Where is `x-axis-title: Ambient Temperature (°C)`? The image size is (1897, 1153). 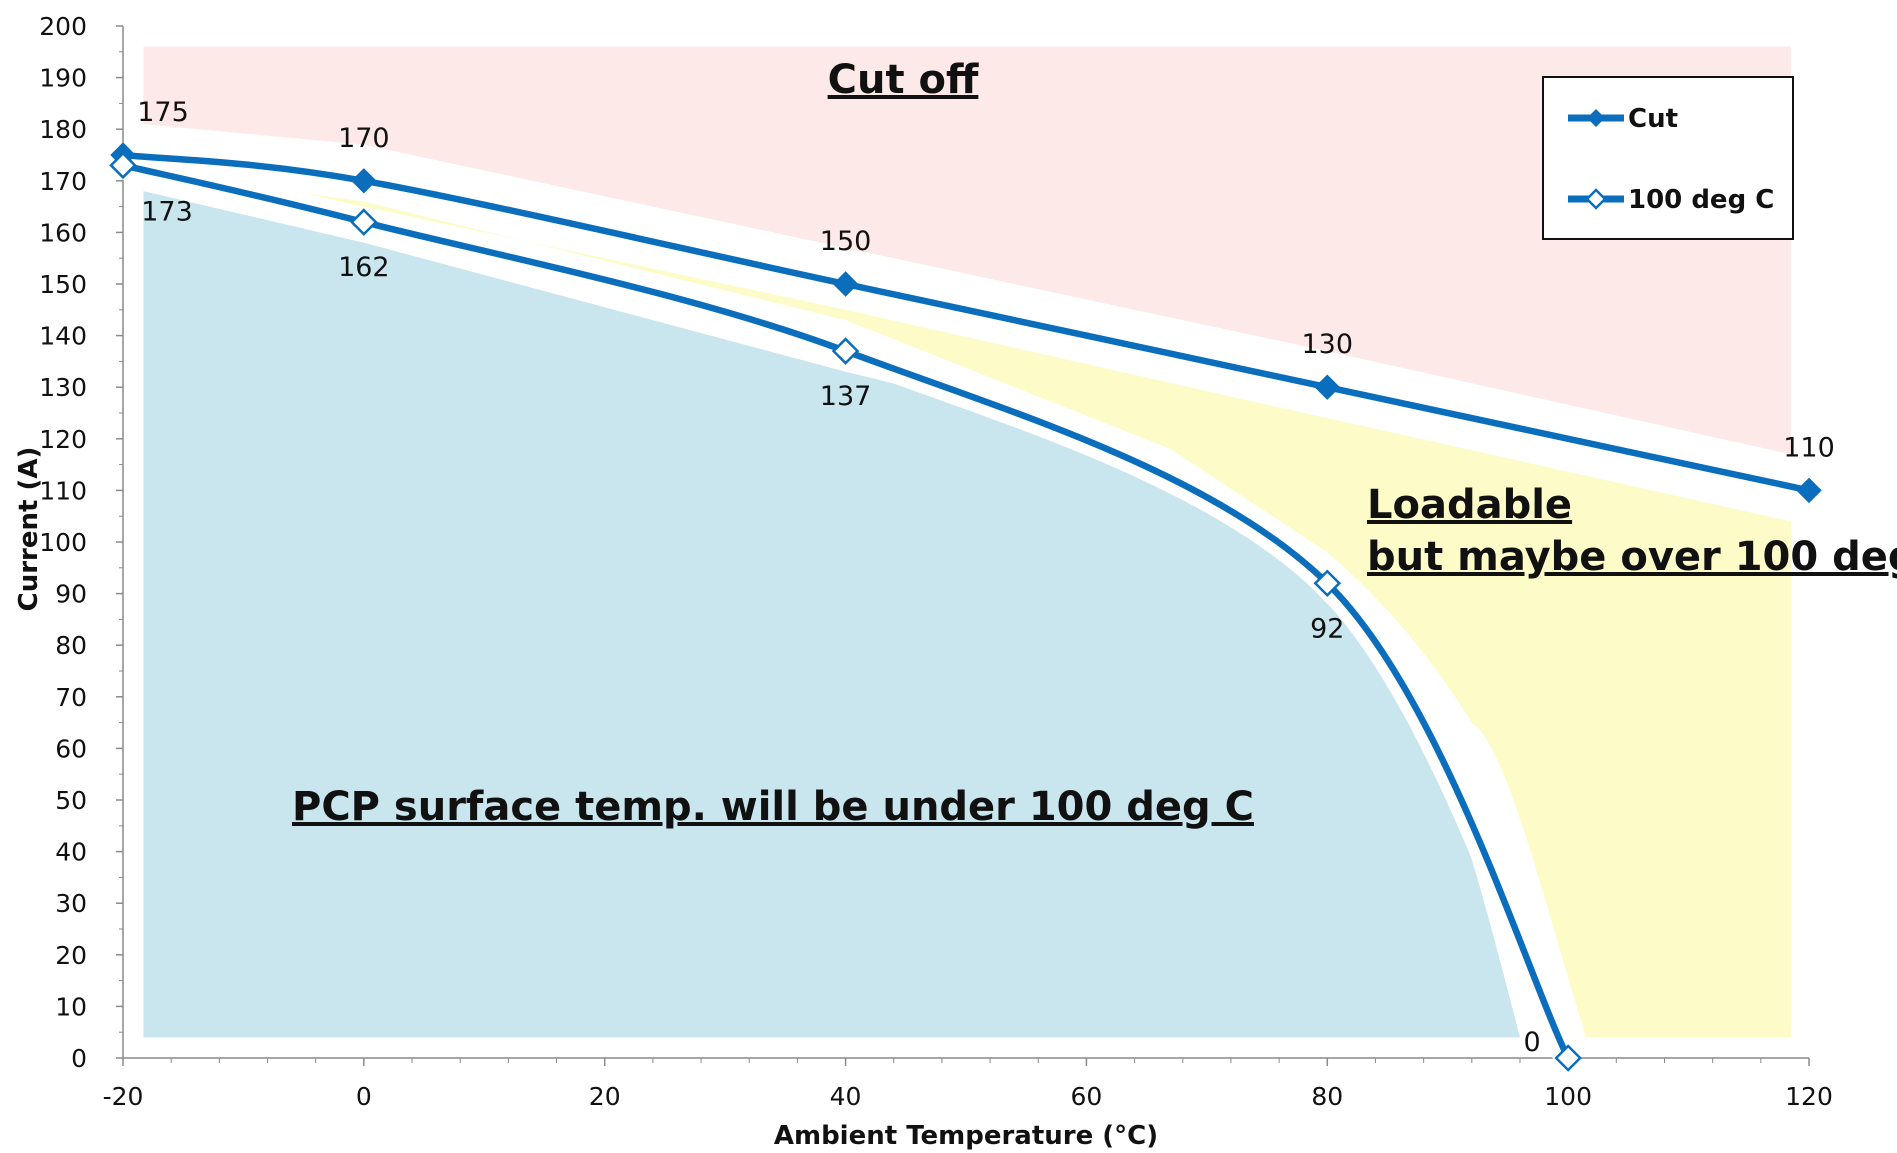
x-axis-title: Ambient Temperature (°C) is located at coordinates (966, 1136).